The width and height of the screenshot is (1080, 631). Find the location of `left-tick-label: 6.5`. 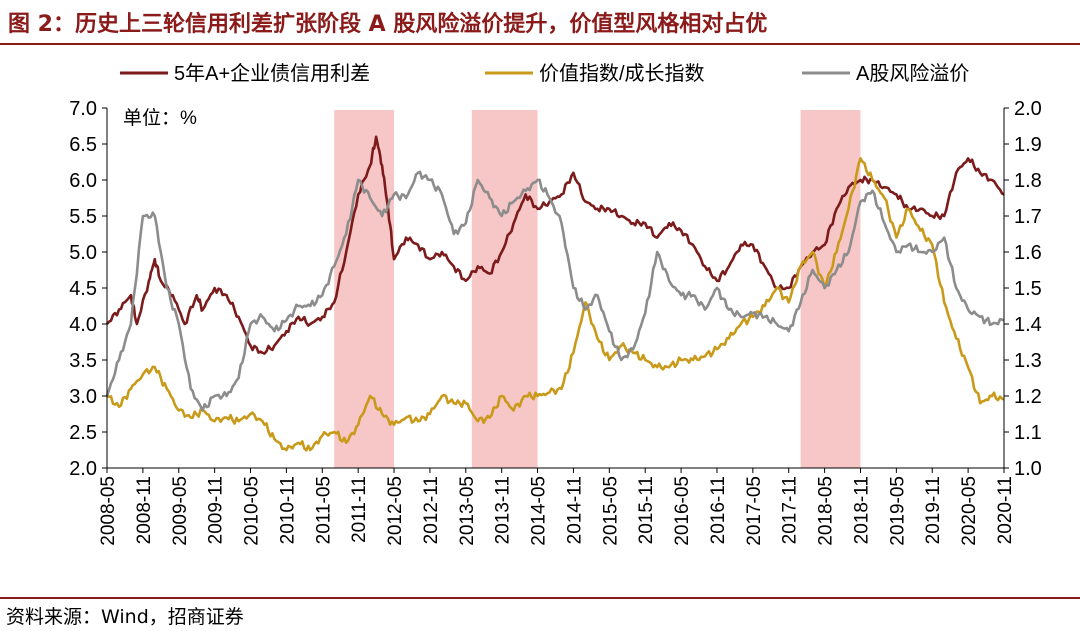

left-tick-label: 6.5 is located at coordinates (83, 145).